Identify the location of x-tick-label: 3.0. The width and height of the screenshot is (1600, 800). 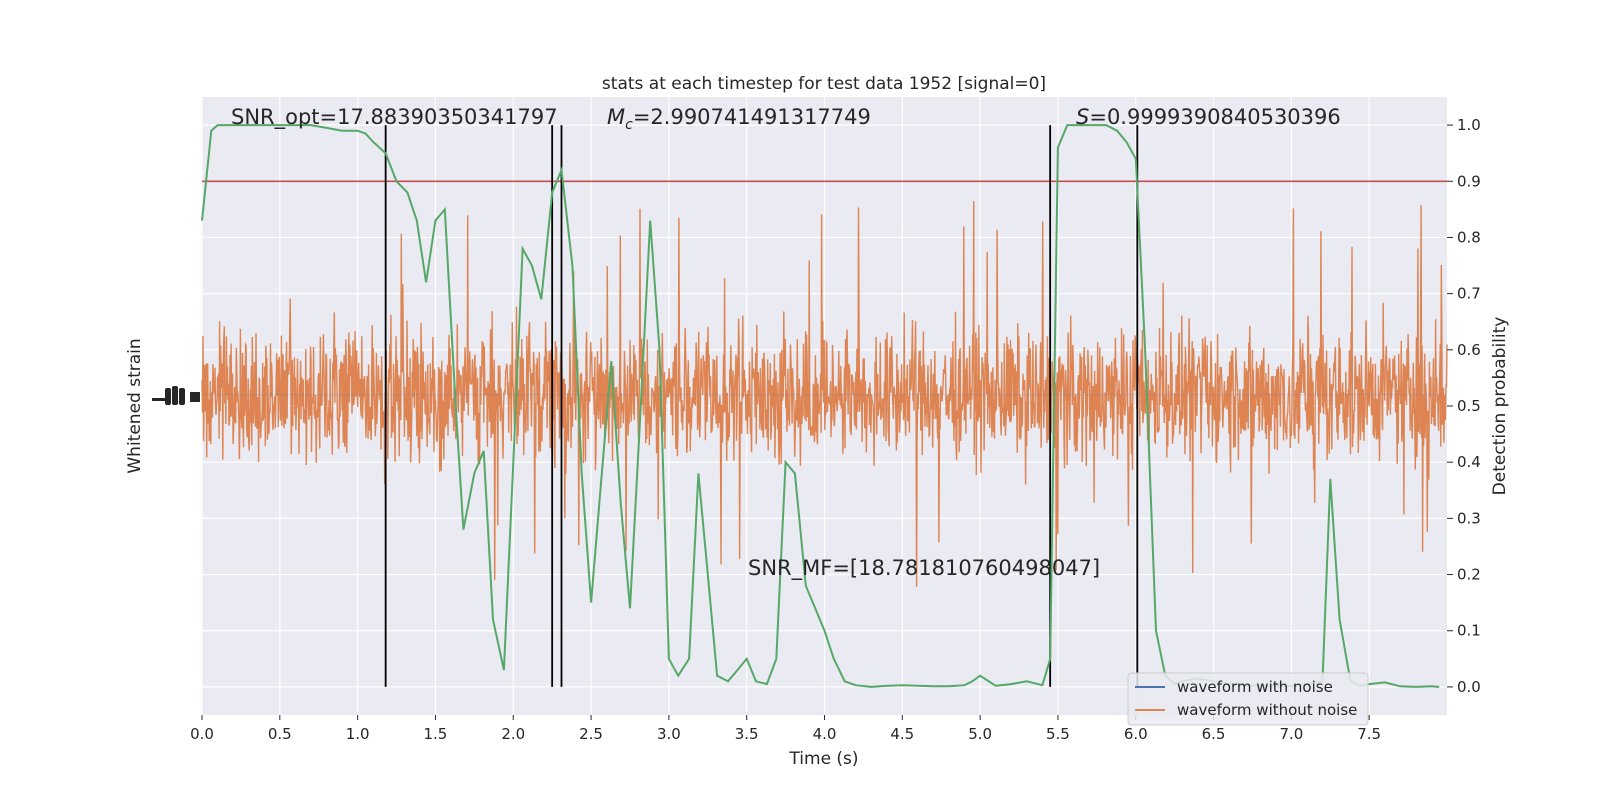
(669, 734).